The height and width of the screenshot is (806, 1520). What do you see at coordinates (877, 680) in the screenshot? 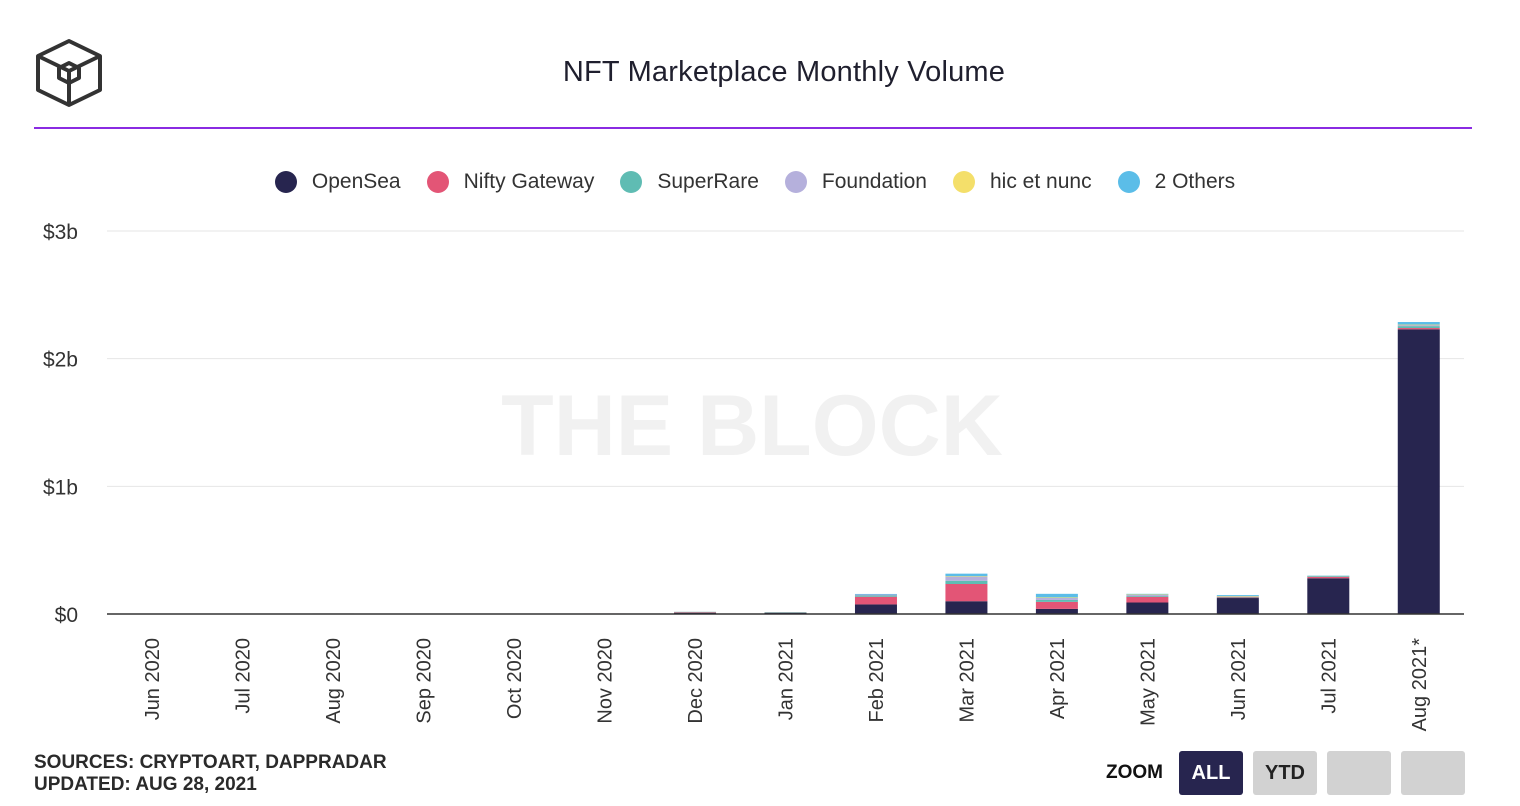
I see `x-tick-label: Feb 2021` at bounding box center [877, 680].